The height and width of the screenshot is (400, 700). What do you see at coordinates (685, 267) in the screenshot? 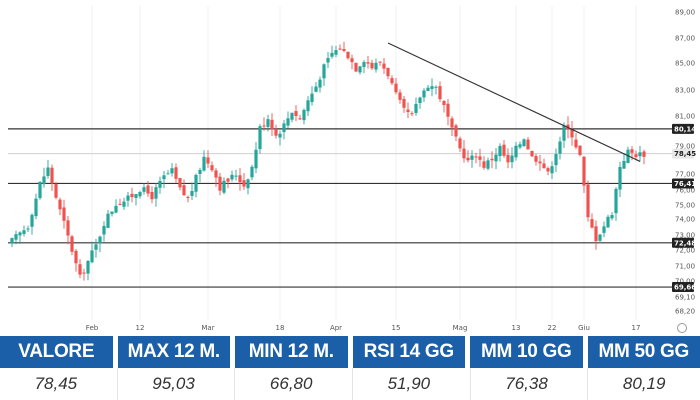
I see `y-tick-label: 71,00` at bounding box center [685, 267].